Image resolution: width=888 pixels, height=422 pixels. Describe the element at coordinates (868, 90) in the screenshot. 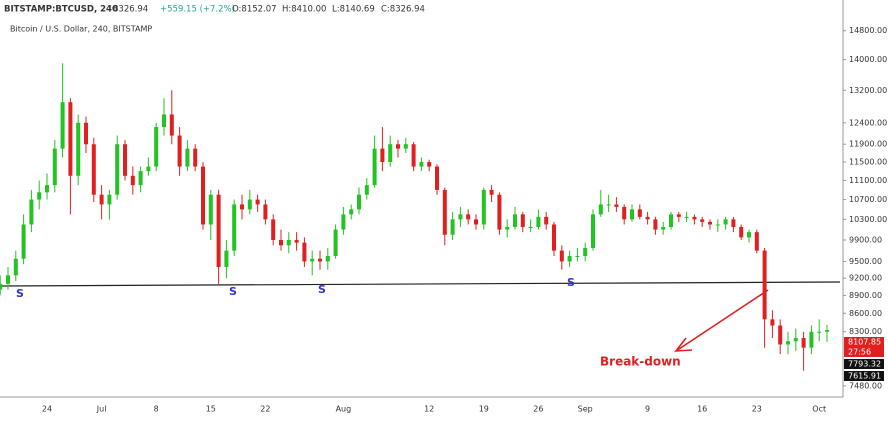

I see `y-tick-label: 13200.00` at that location.